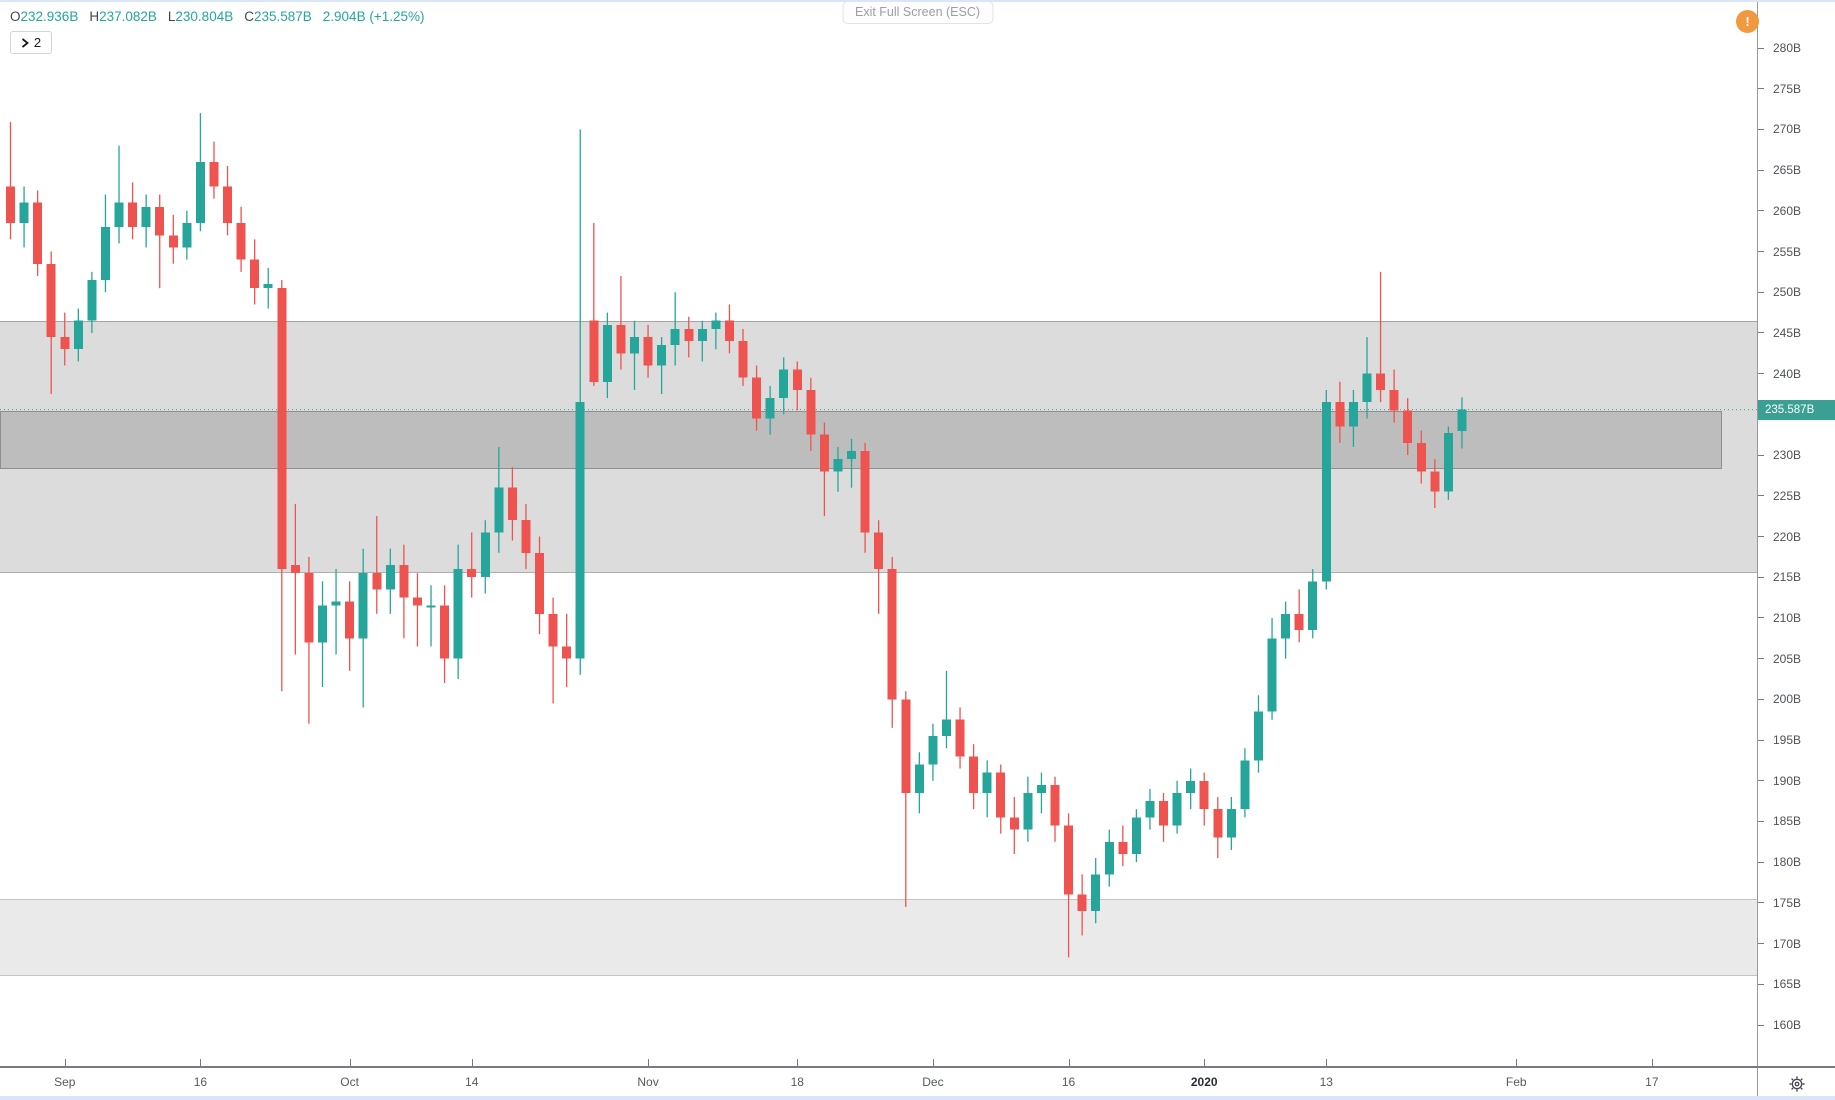  Describe the element at coordinates (200, 16) in the screenshot. I see `ohlc-low: L230.804B` at that location.